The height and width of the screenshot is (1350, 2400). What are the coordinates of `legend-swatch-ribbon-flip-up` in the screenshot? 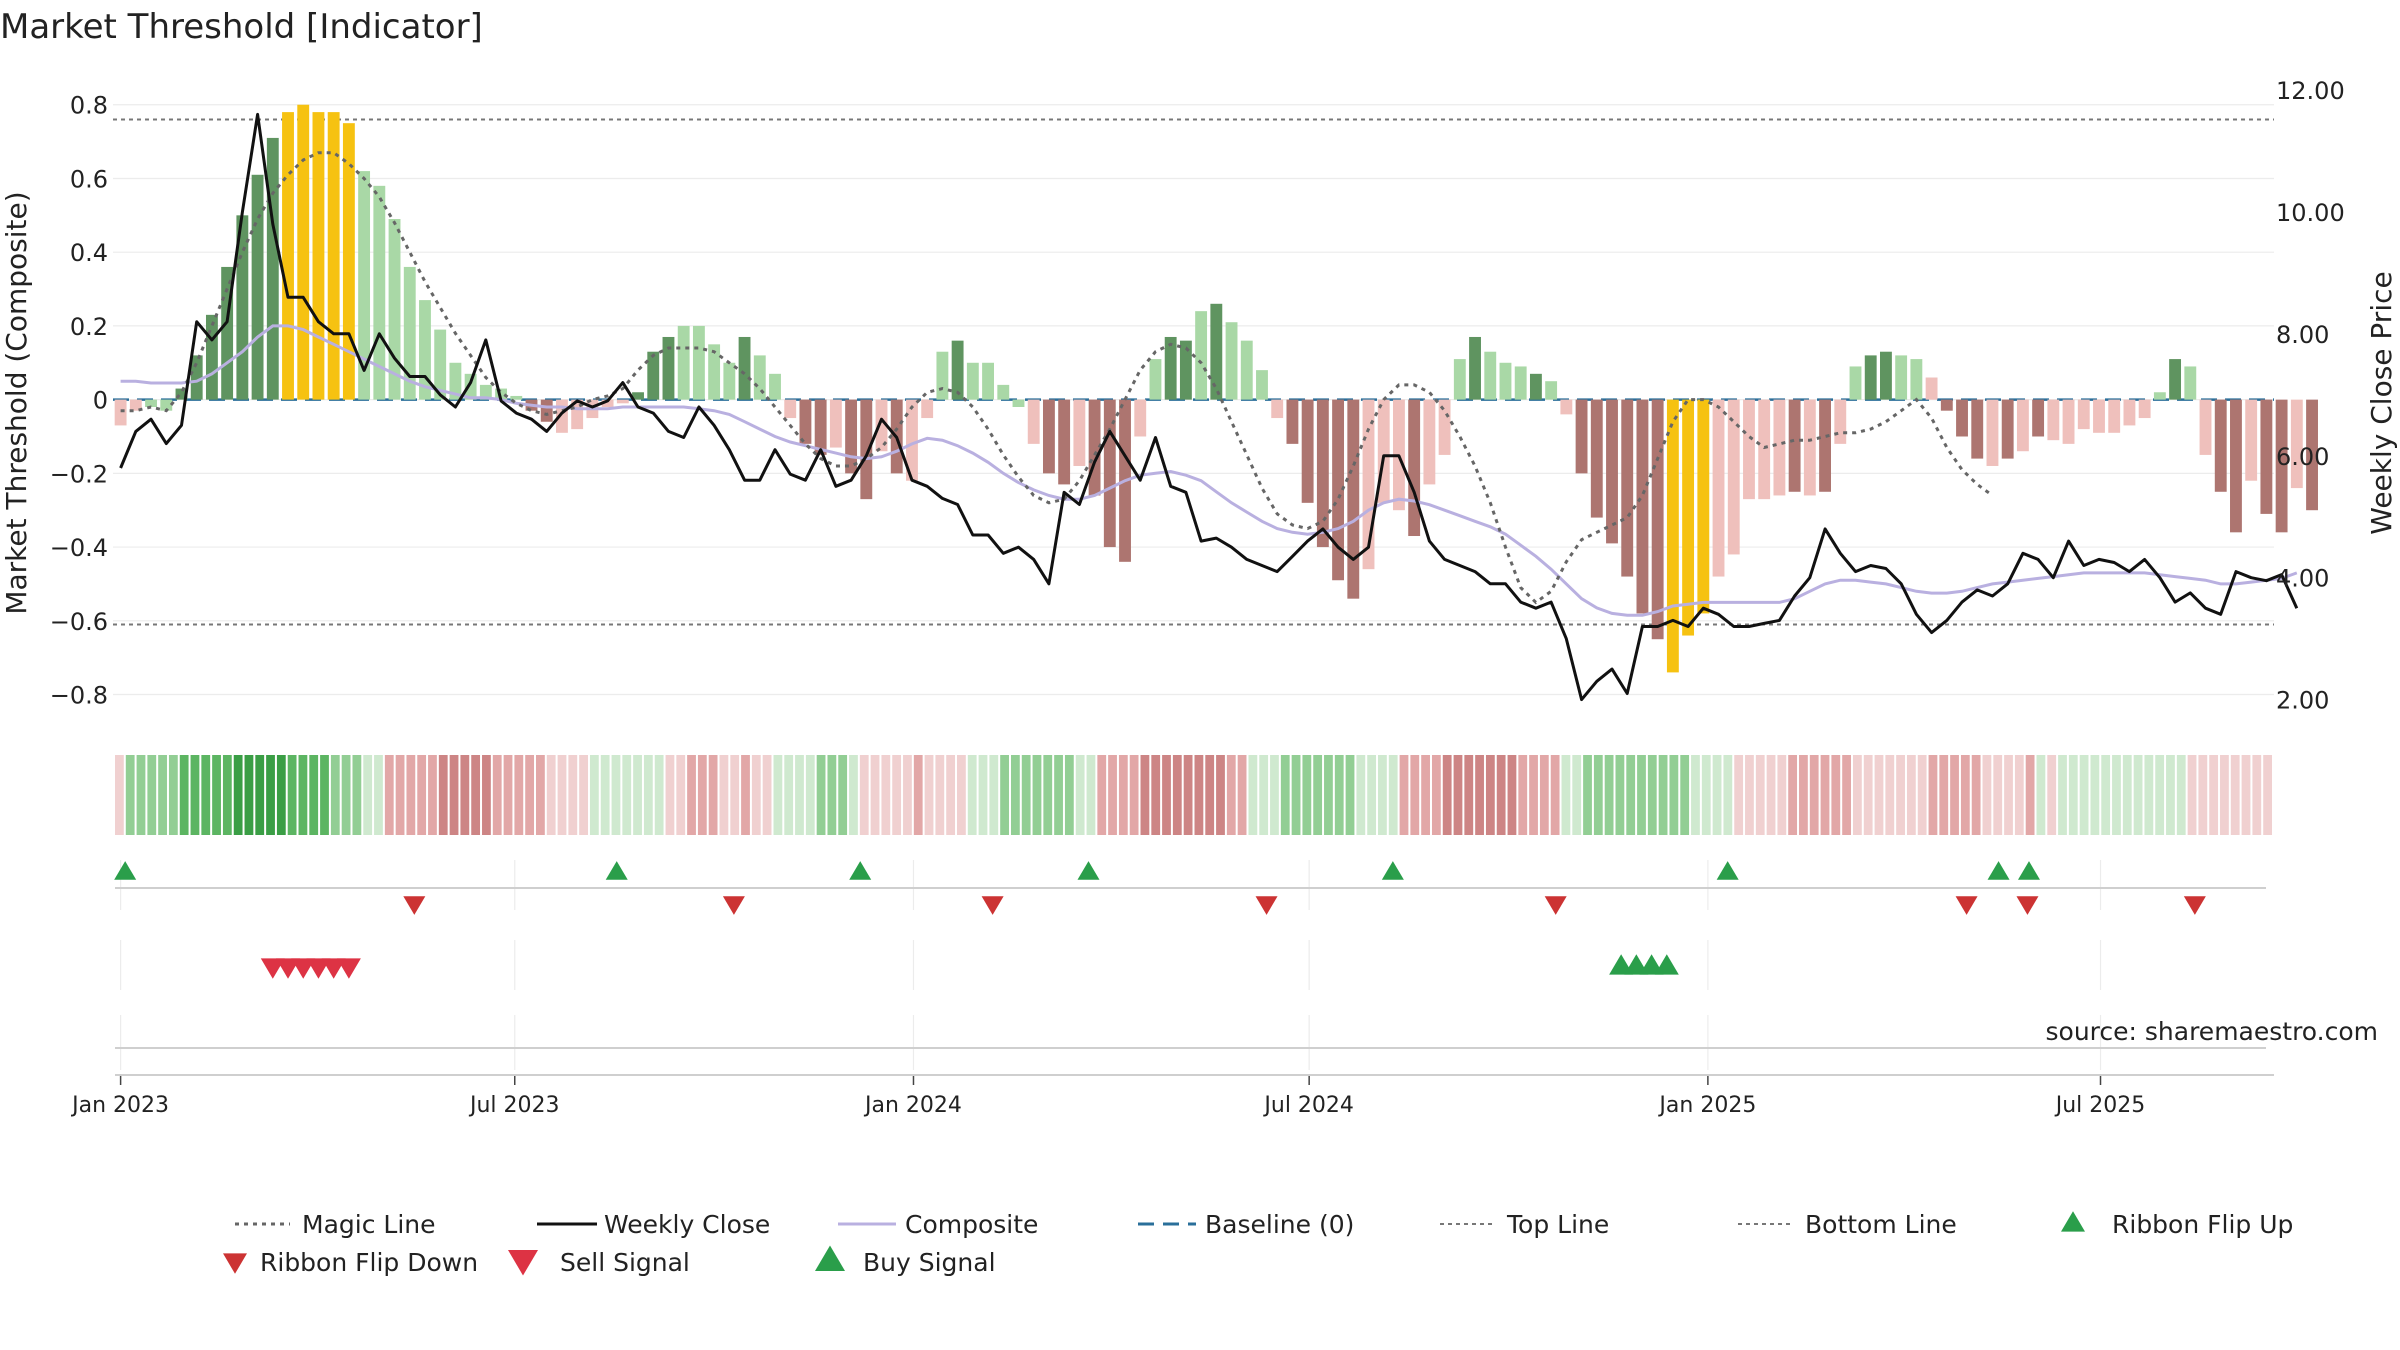 It's located at (2073, 1221).